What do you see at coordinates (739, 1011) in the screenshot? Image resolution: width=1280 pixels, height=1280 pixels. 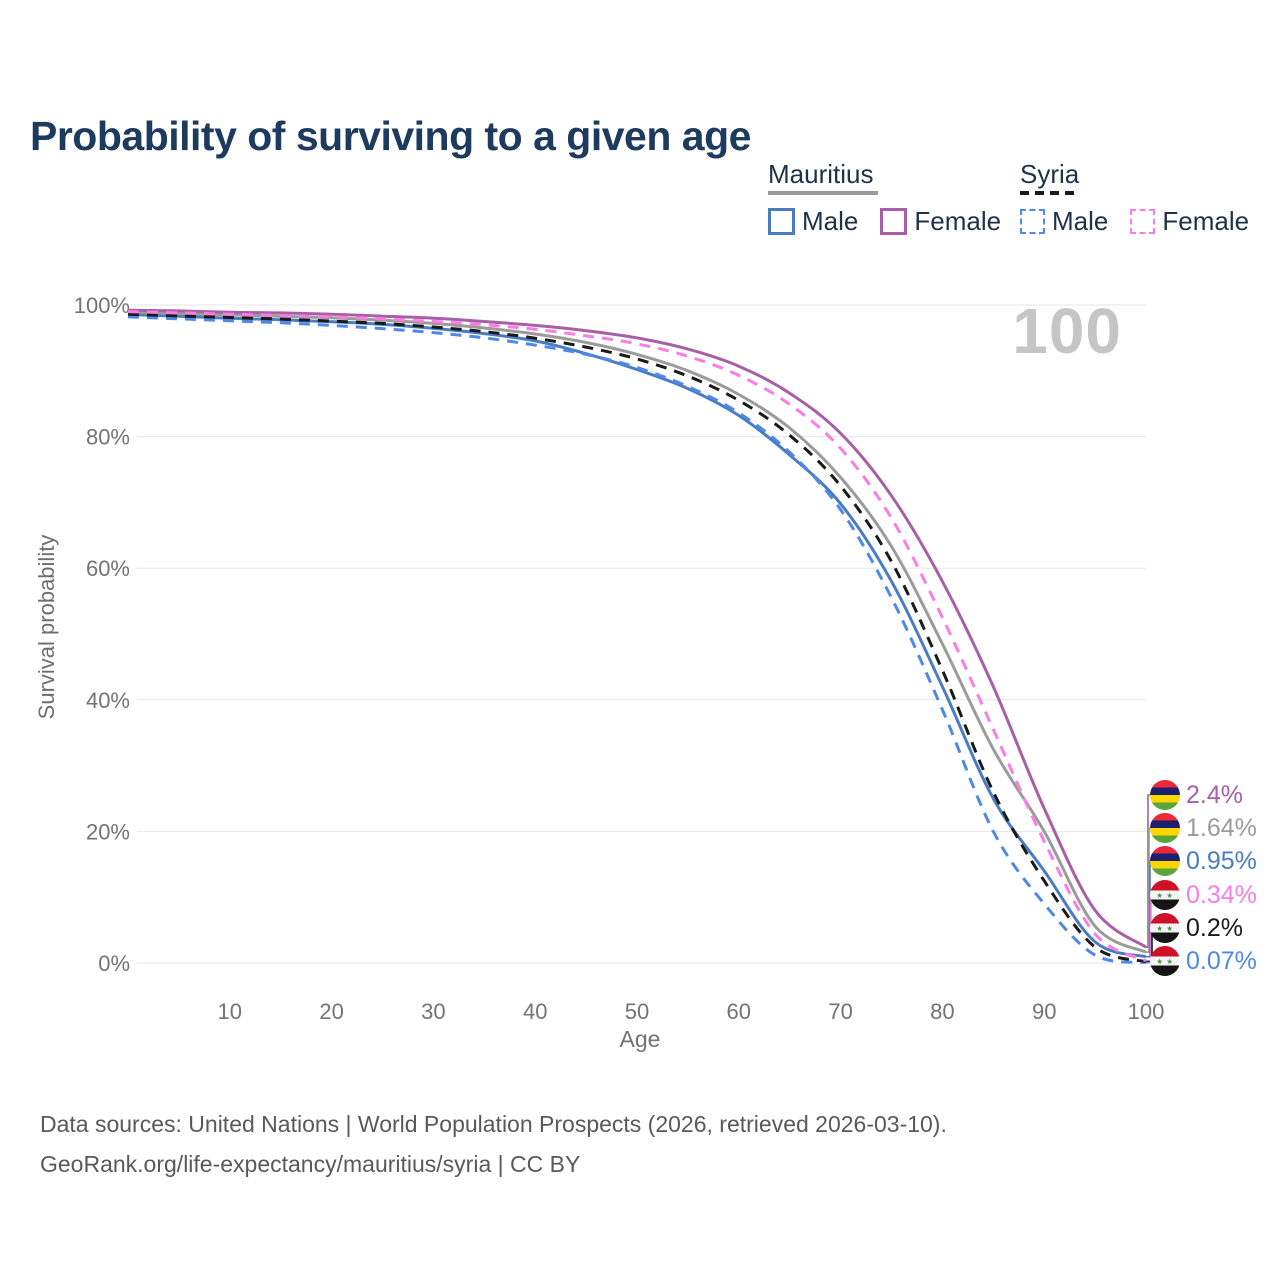 I see `x-tick-label: 60` at bounding box center [739, 1011].